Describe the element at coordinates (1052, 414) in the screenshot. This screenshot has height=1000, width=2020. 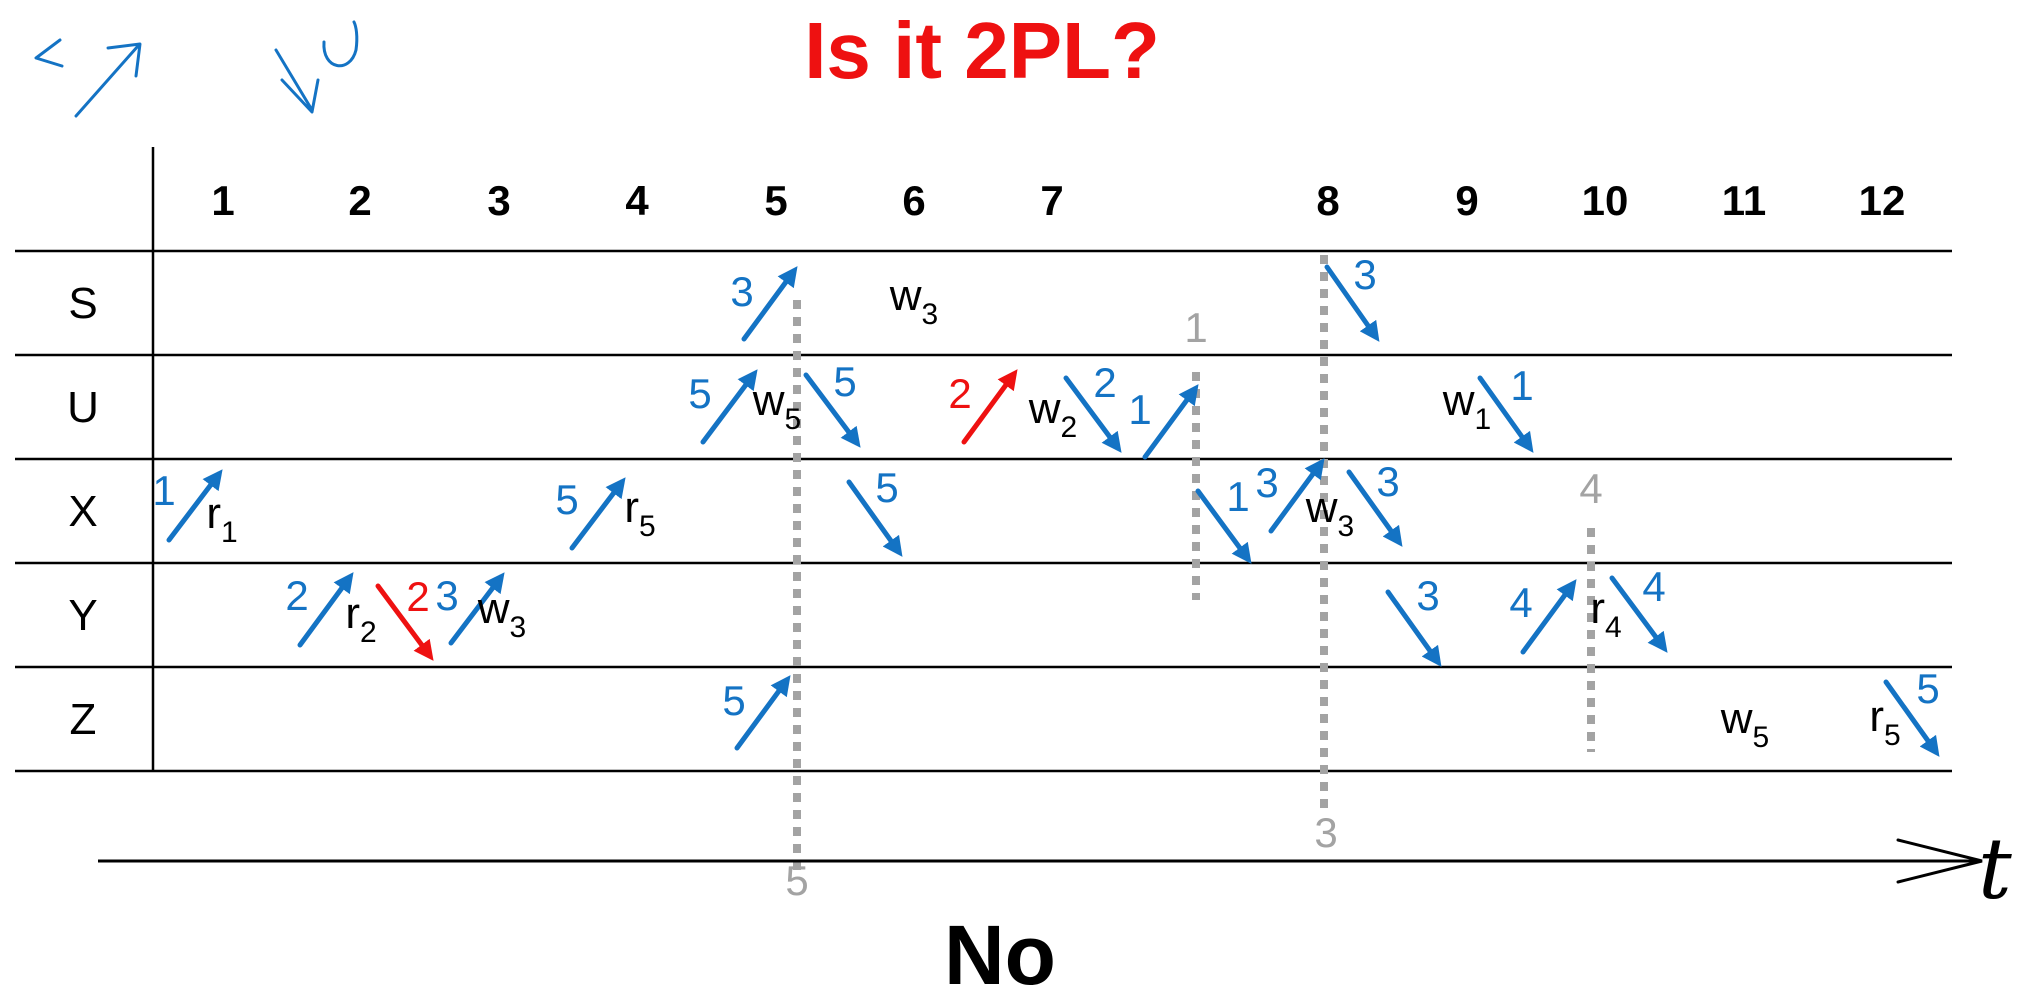
I see `operation: w2` at that location.